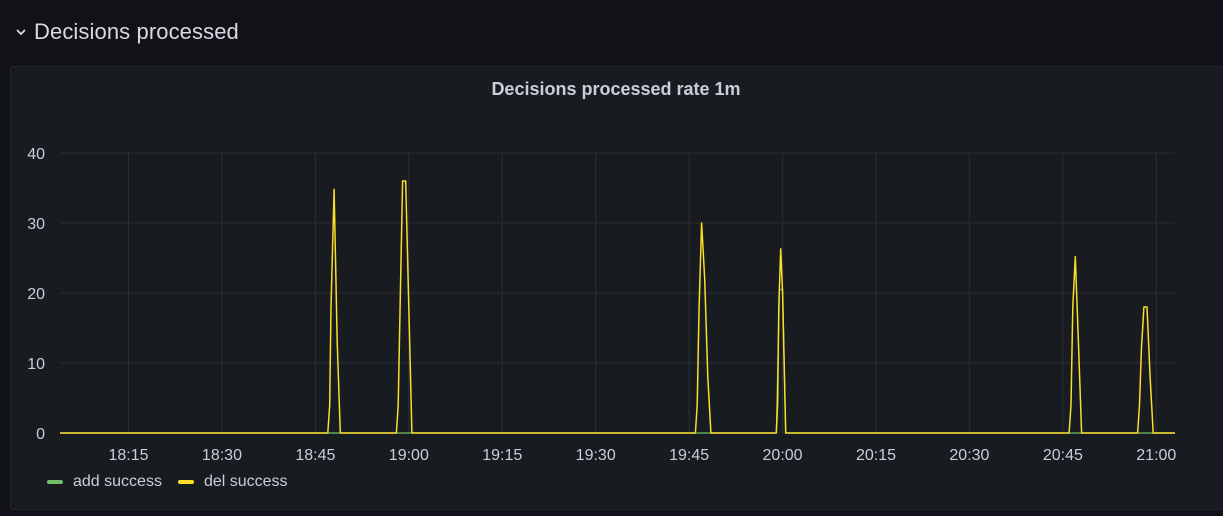  Describe the element at coordinates (315, 455) in the screenshot. I see `x-tick-label: 18:45` at that location.